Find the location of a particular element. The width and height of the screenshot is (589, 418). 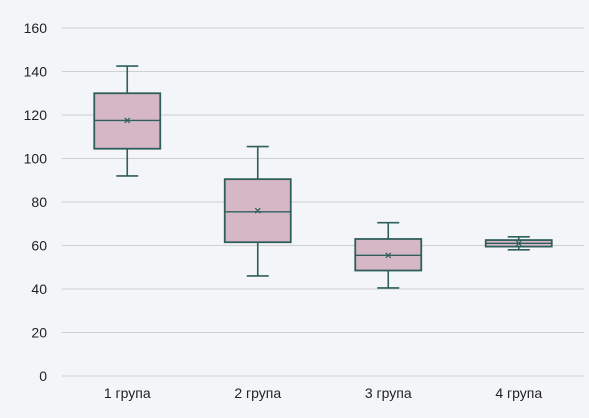

y-tick-label-120: 120 is located at coordinates (36, 115).